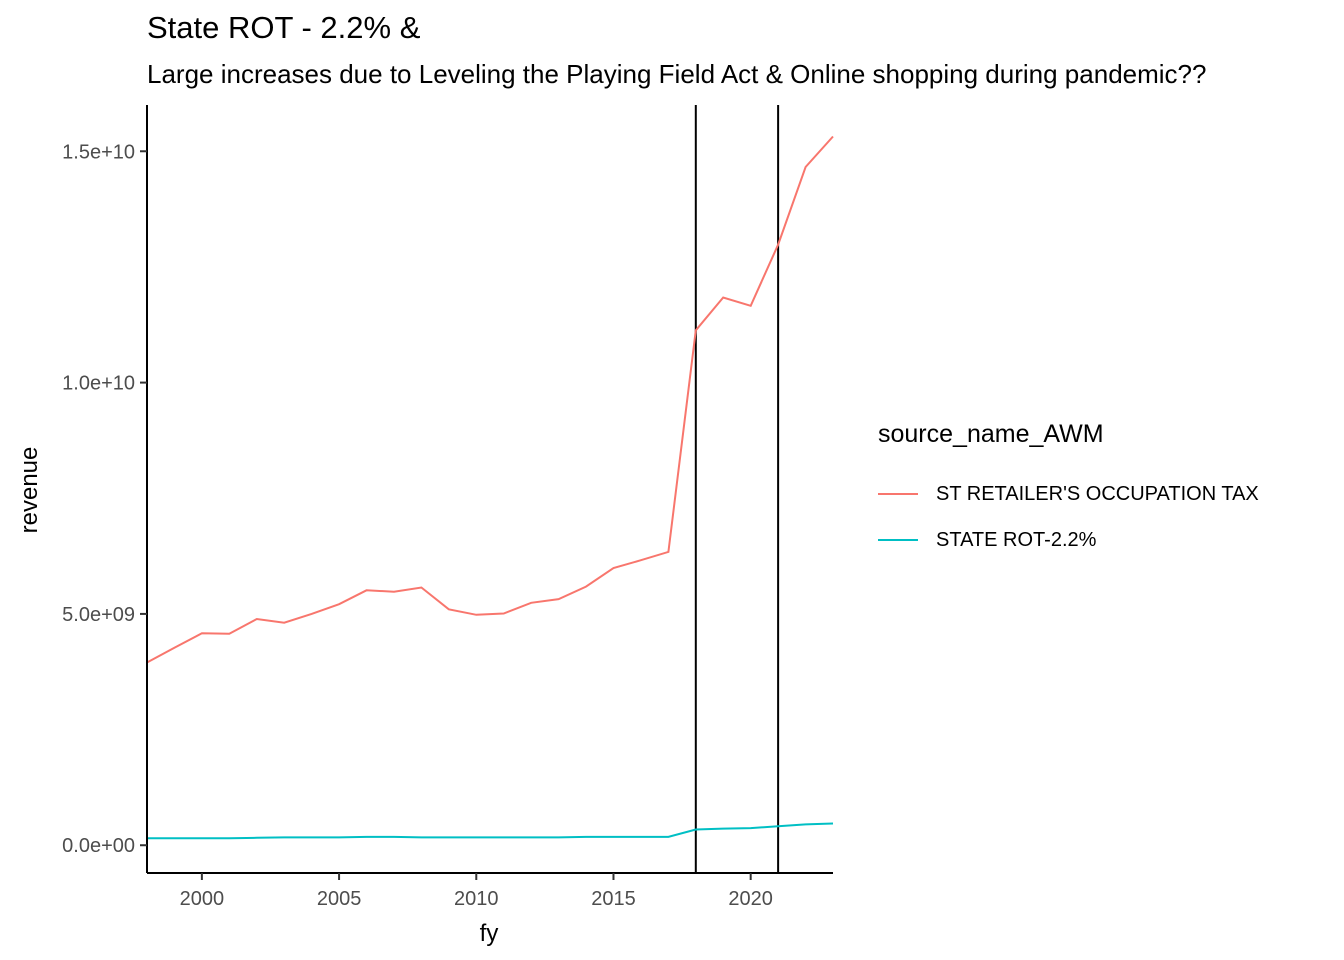 This screenshot has height=960, width=1344. What do you see at coordinates (284, 27) in the screenshot?
I see `chart-title: State ROT - 2.2% &` at bounding box center [284, 27].